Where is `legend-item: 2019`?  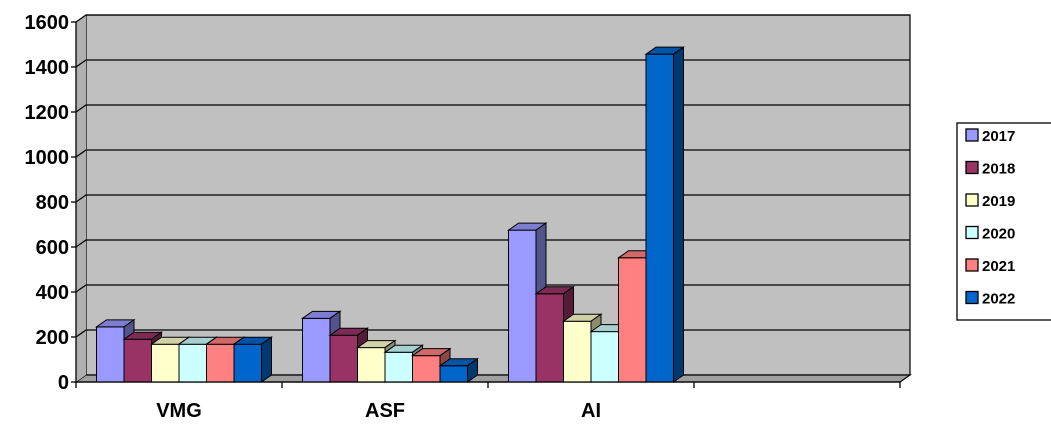
legend-item: 2019 is located at coordinates (990, 201).